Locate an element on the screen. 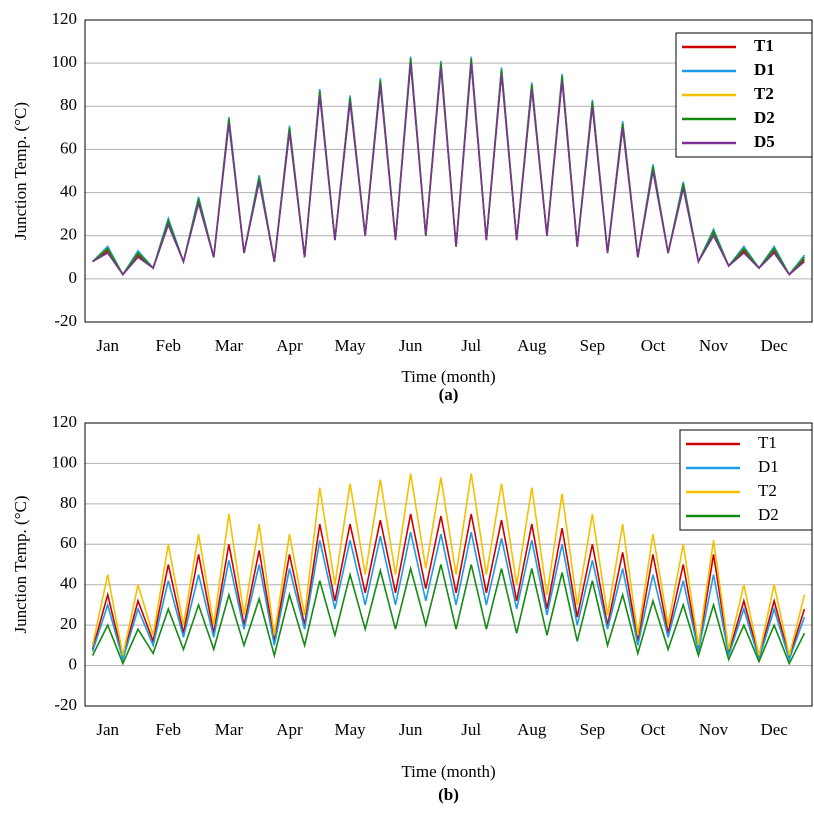 The height and width of the screenshot is (822, 814). legend-label: D5 is located at coordinates (764, 141).